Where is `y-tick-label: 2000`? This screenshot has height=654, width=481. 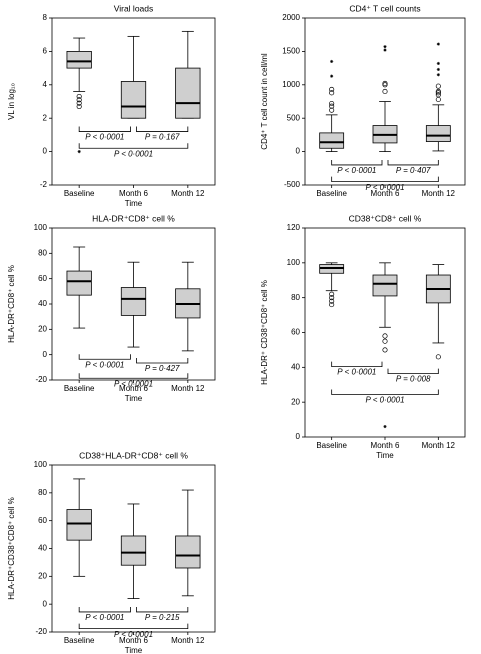 y-tick-label: 2000 is located at coordinates (291, 17).